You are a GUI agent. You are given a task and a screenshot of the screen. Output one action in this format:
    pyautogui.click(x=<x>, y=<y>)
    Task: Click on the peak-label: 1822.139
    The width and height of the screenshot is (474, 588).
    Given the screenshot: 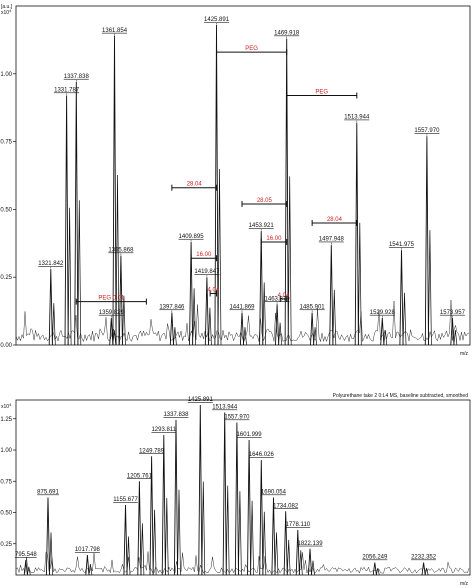 What is the action you would take?
    pyautogui.click(x=311, y=544)
    